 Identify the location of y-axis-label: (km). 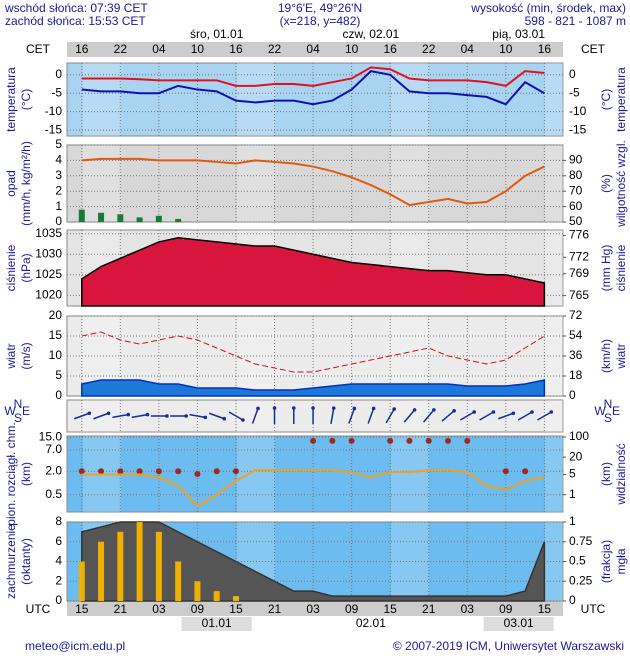
(26, 474).